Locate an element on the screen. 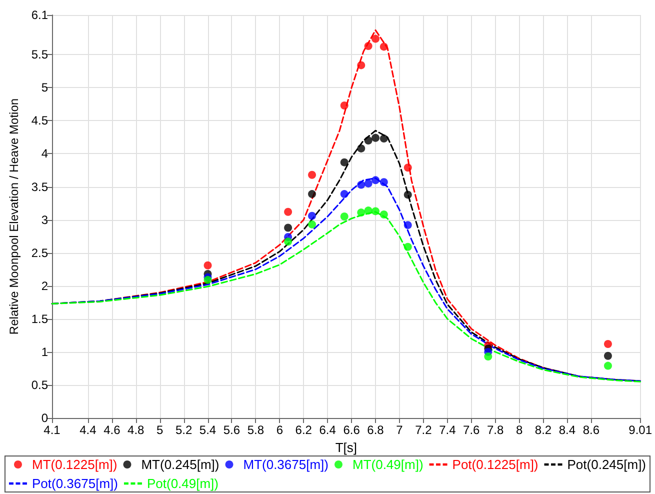  x-tick-label: 5.4 is located at coordinates (207, 430).